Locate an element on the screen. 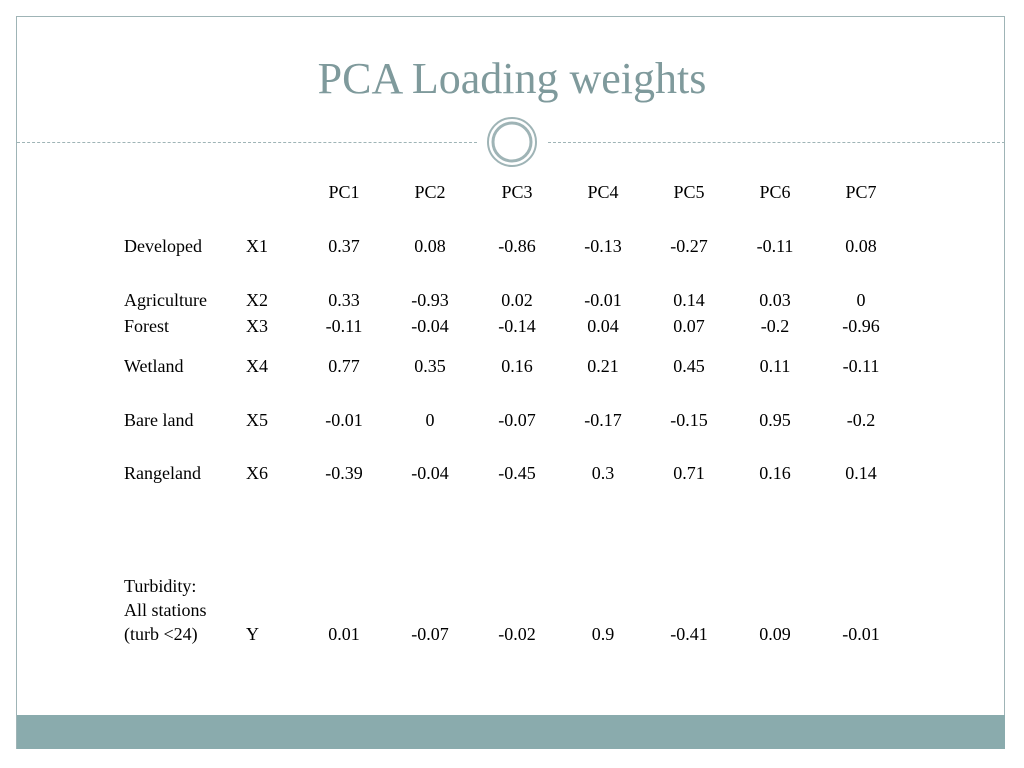  target-label-line-1: Turbidity: is located at coordinates (160, 586).